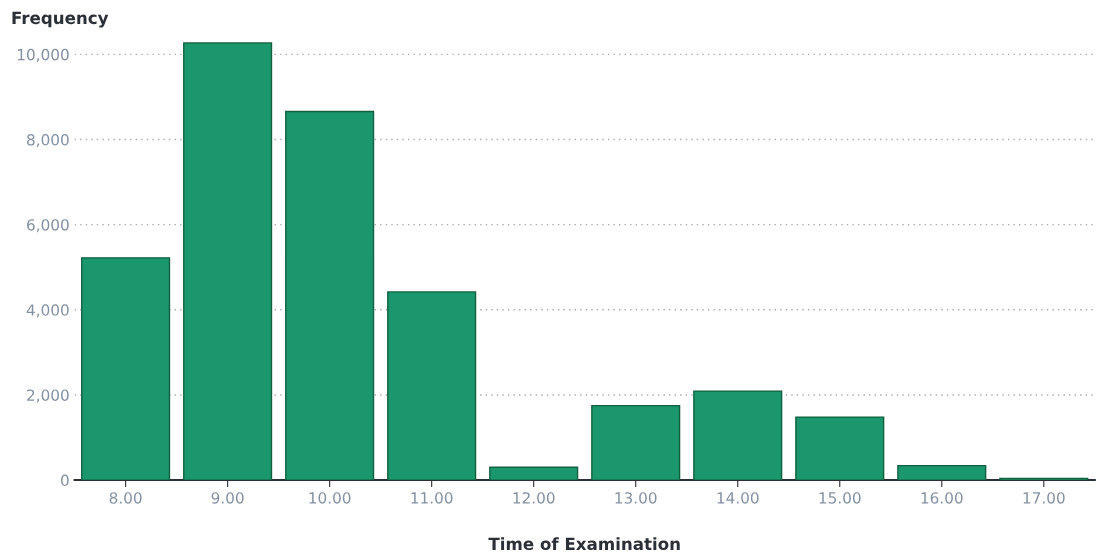  What do you see at coordinates (1044, 498) in the screenshot?
I see `x-tick-label: 17.00` at bounding box center [1044, 498].